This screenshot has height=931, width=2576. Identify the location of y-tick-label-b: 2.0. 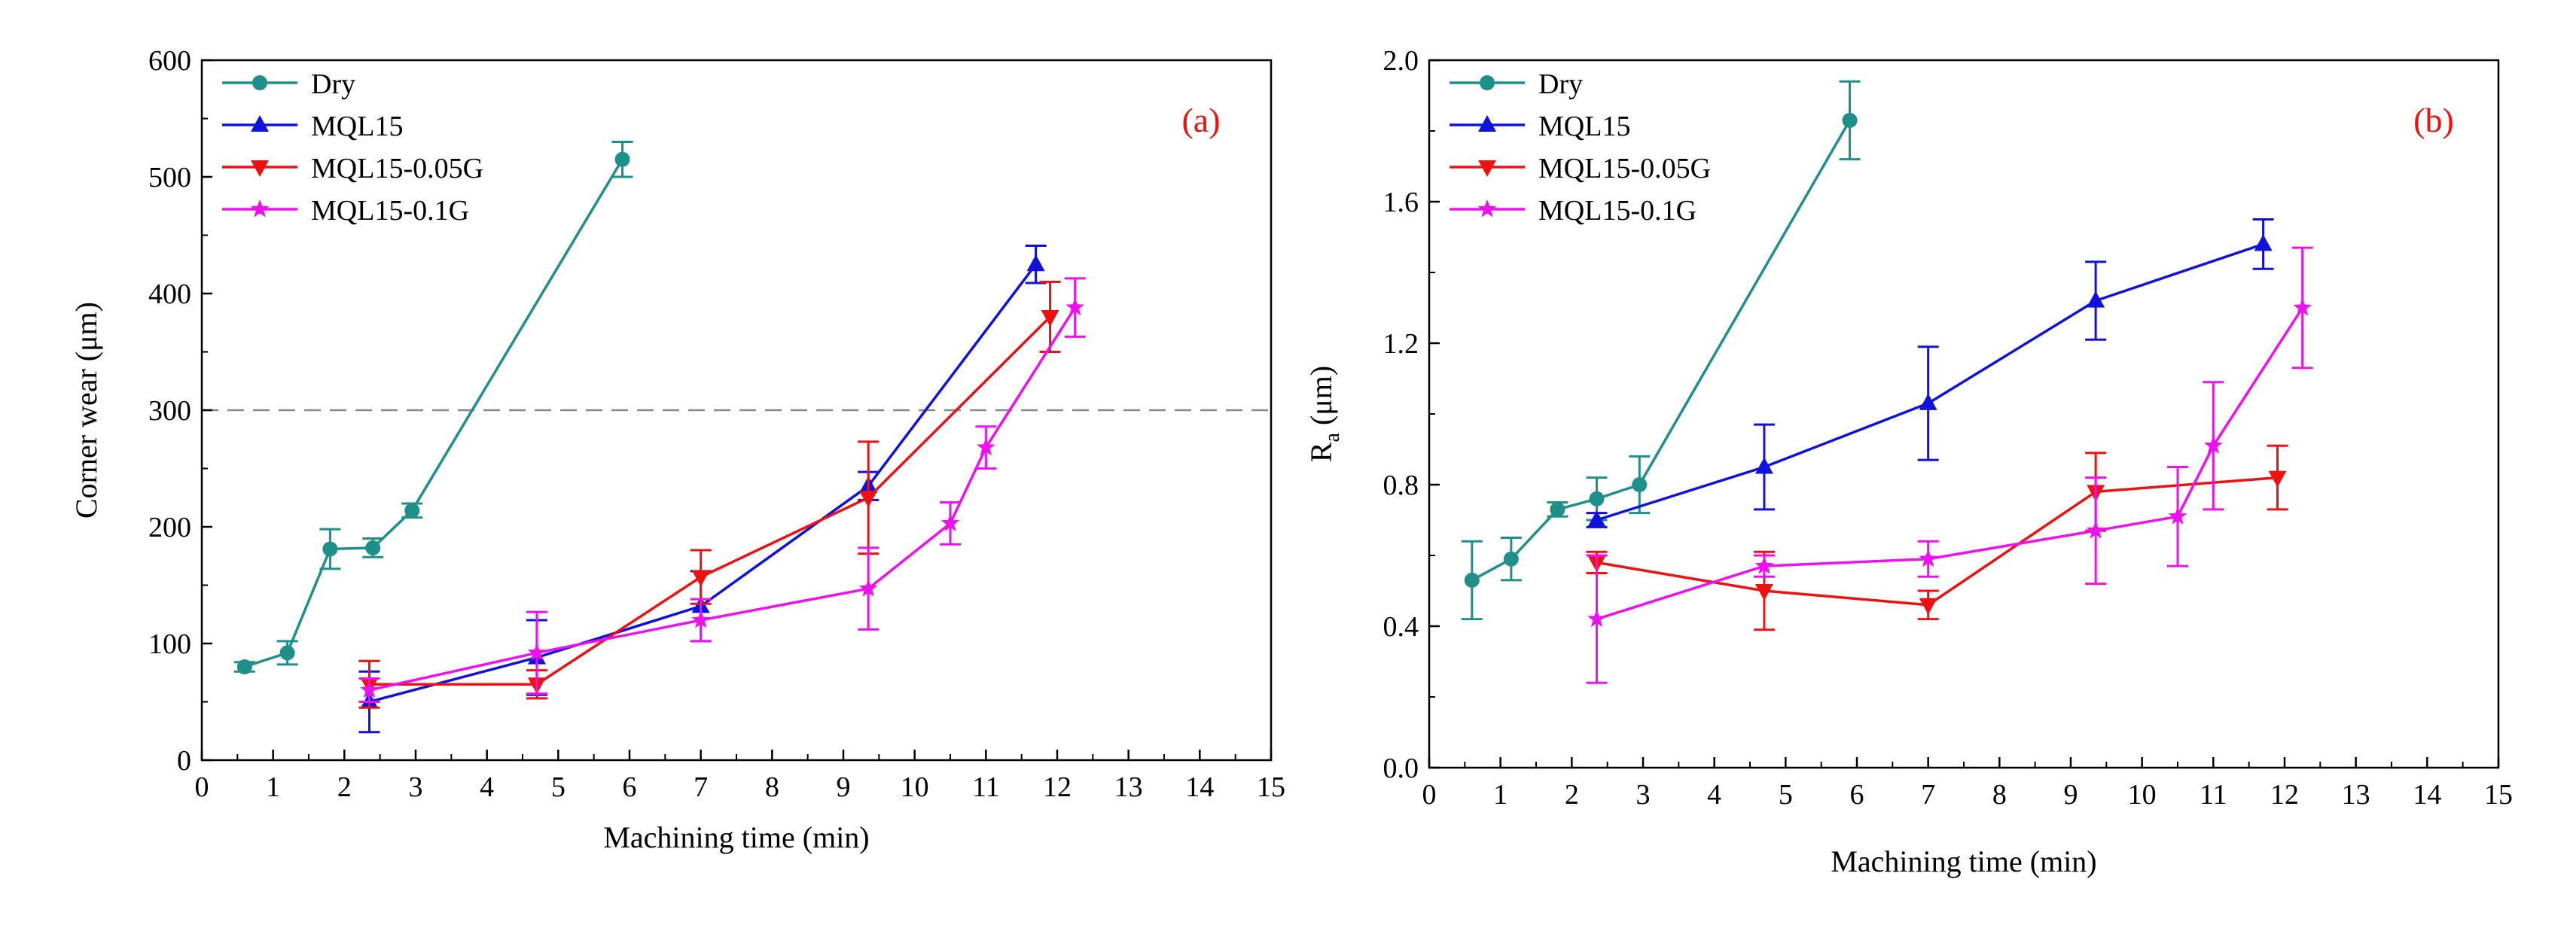
(1401, 61).